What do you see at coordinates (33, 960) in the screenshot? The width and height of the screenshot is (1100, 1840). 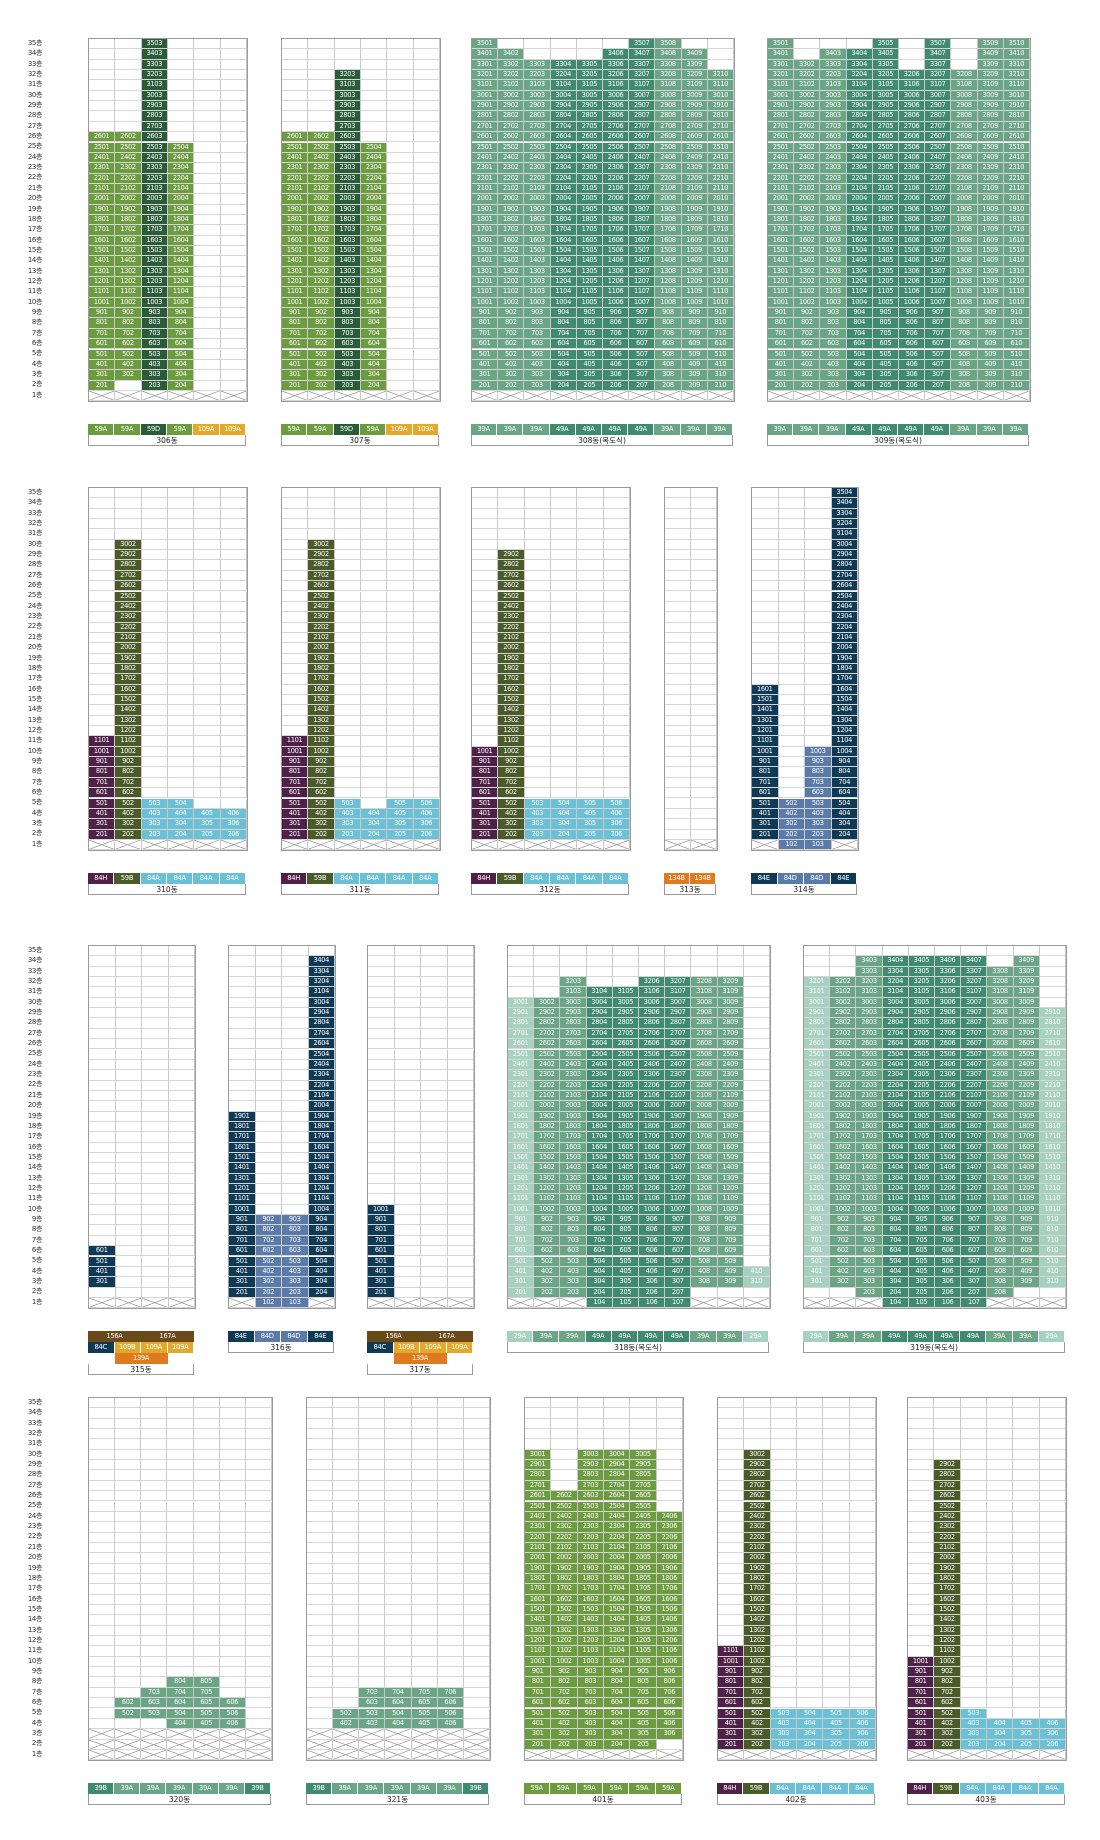 I see `floor-label: 34층` at bounding box center [33, 960].